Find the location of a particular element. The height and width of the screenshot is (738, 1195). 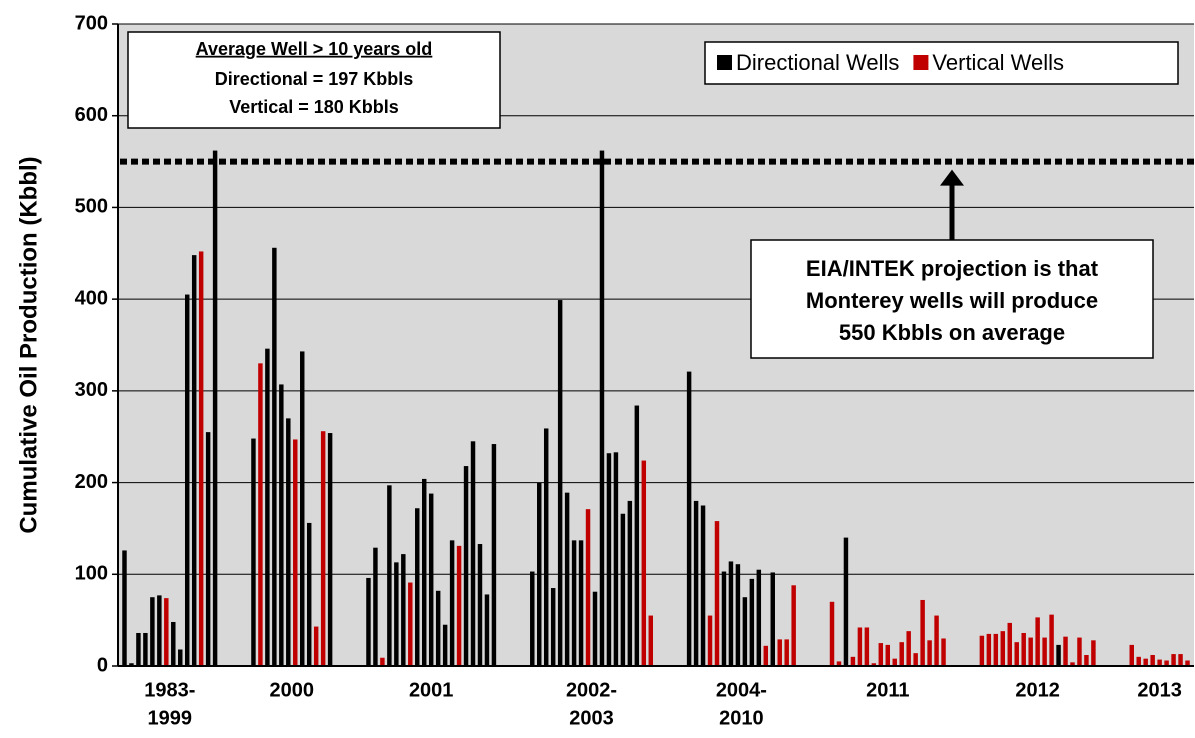

x-group-label: 2013 is located at coordinates (1159, 690).